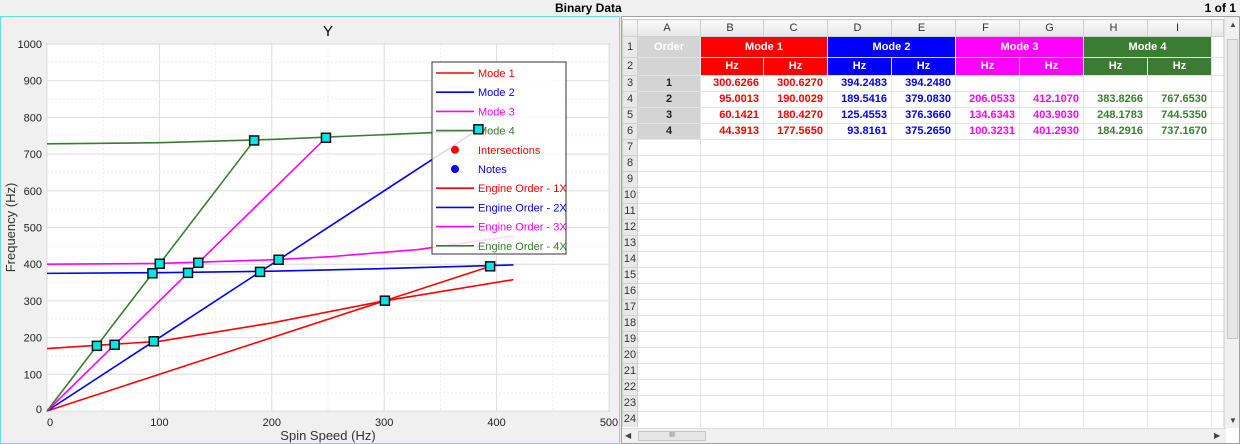  I want to click on column-header: C, so click(795, 28).